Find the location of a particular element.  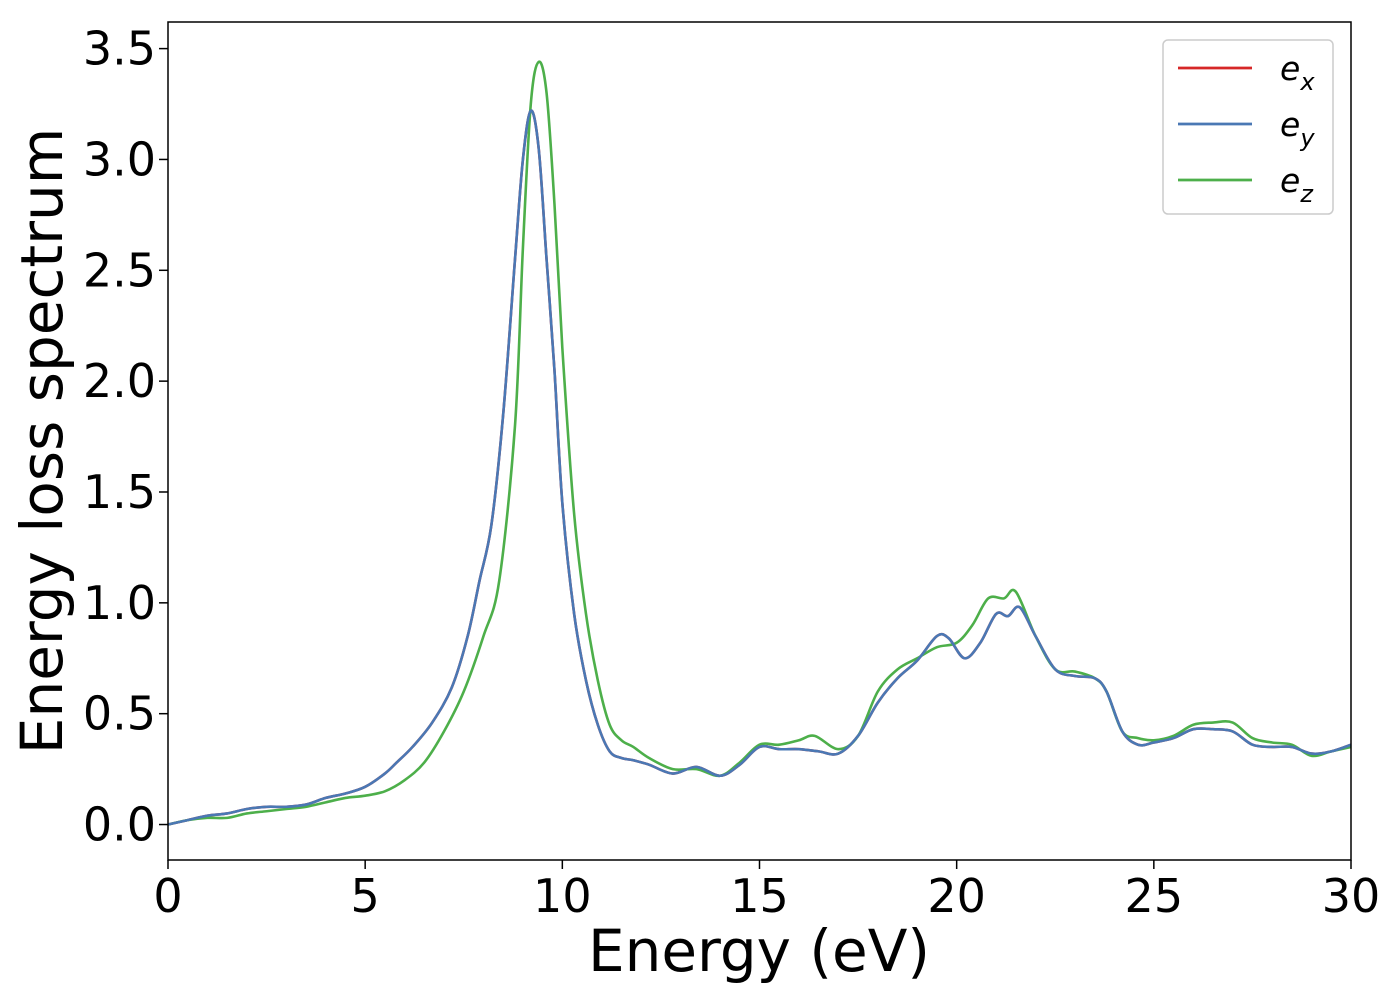

legend-label: ex is located at coordinates (1297, 72).